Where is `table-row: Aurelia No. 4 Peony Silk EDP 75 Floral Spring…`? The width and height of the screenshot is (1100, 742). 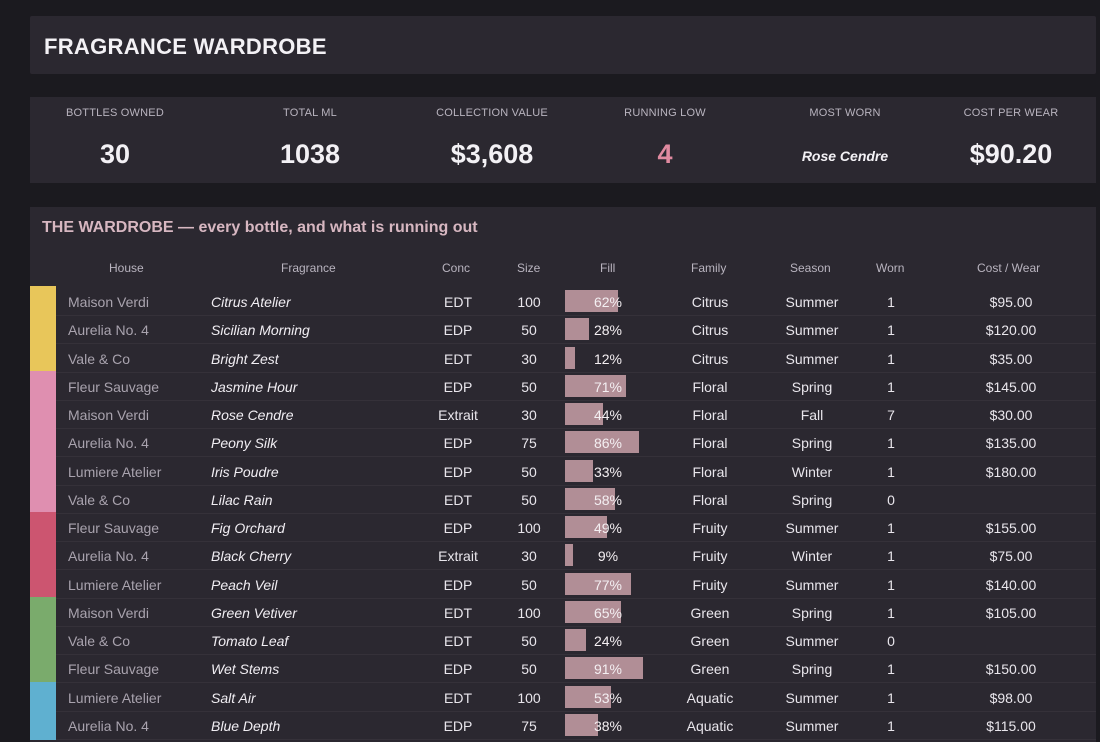 table-row: Aurelia No. 4 Peony Silk EDP 75 Floral Spring… is located at coordinates (563, 442).